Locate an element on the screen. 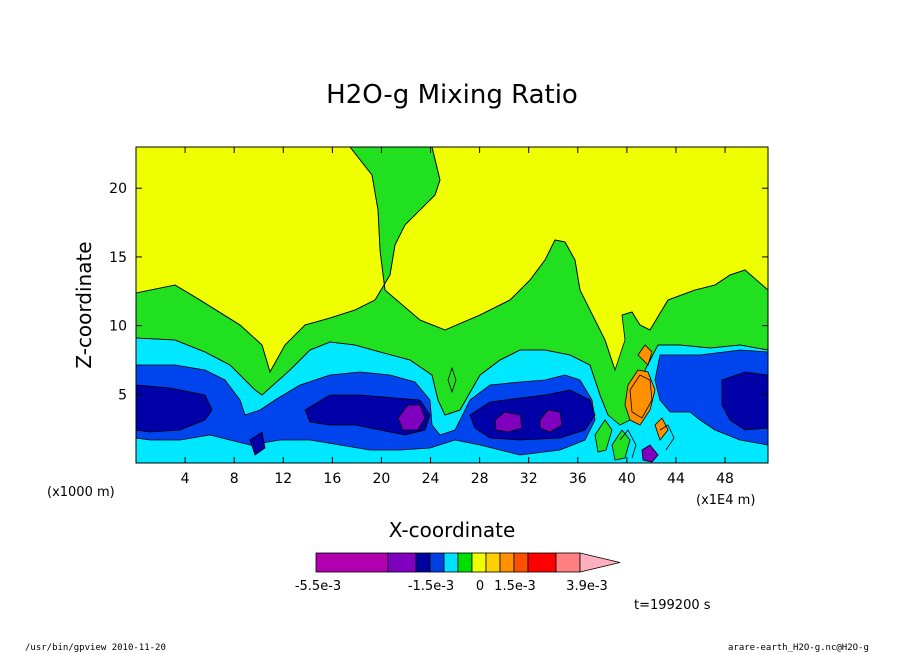 This screenshot has height=654, width=904. x-tick-labels: 4 8 12 16 20 24 28 32 36 40 44 48 is located at coordinates (457, 479).